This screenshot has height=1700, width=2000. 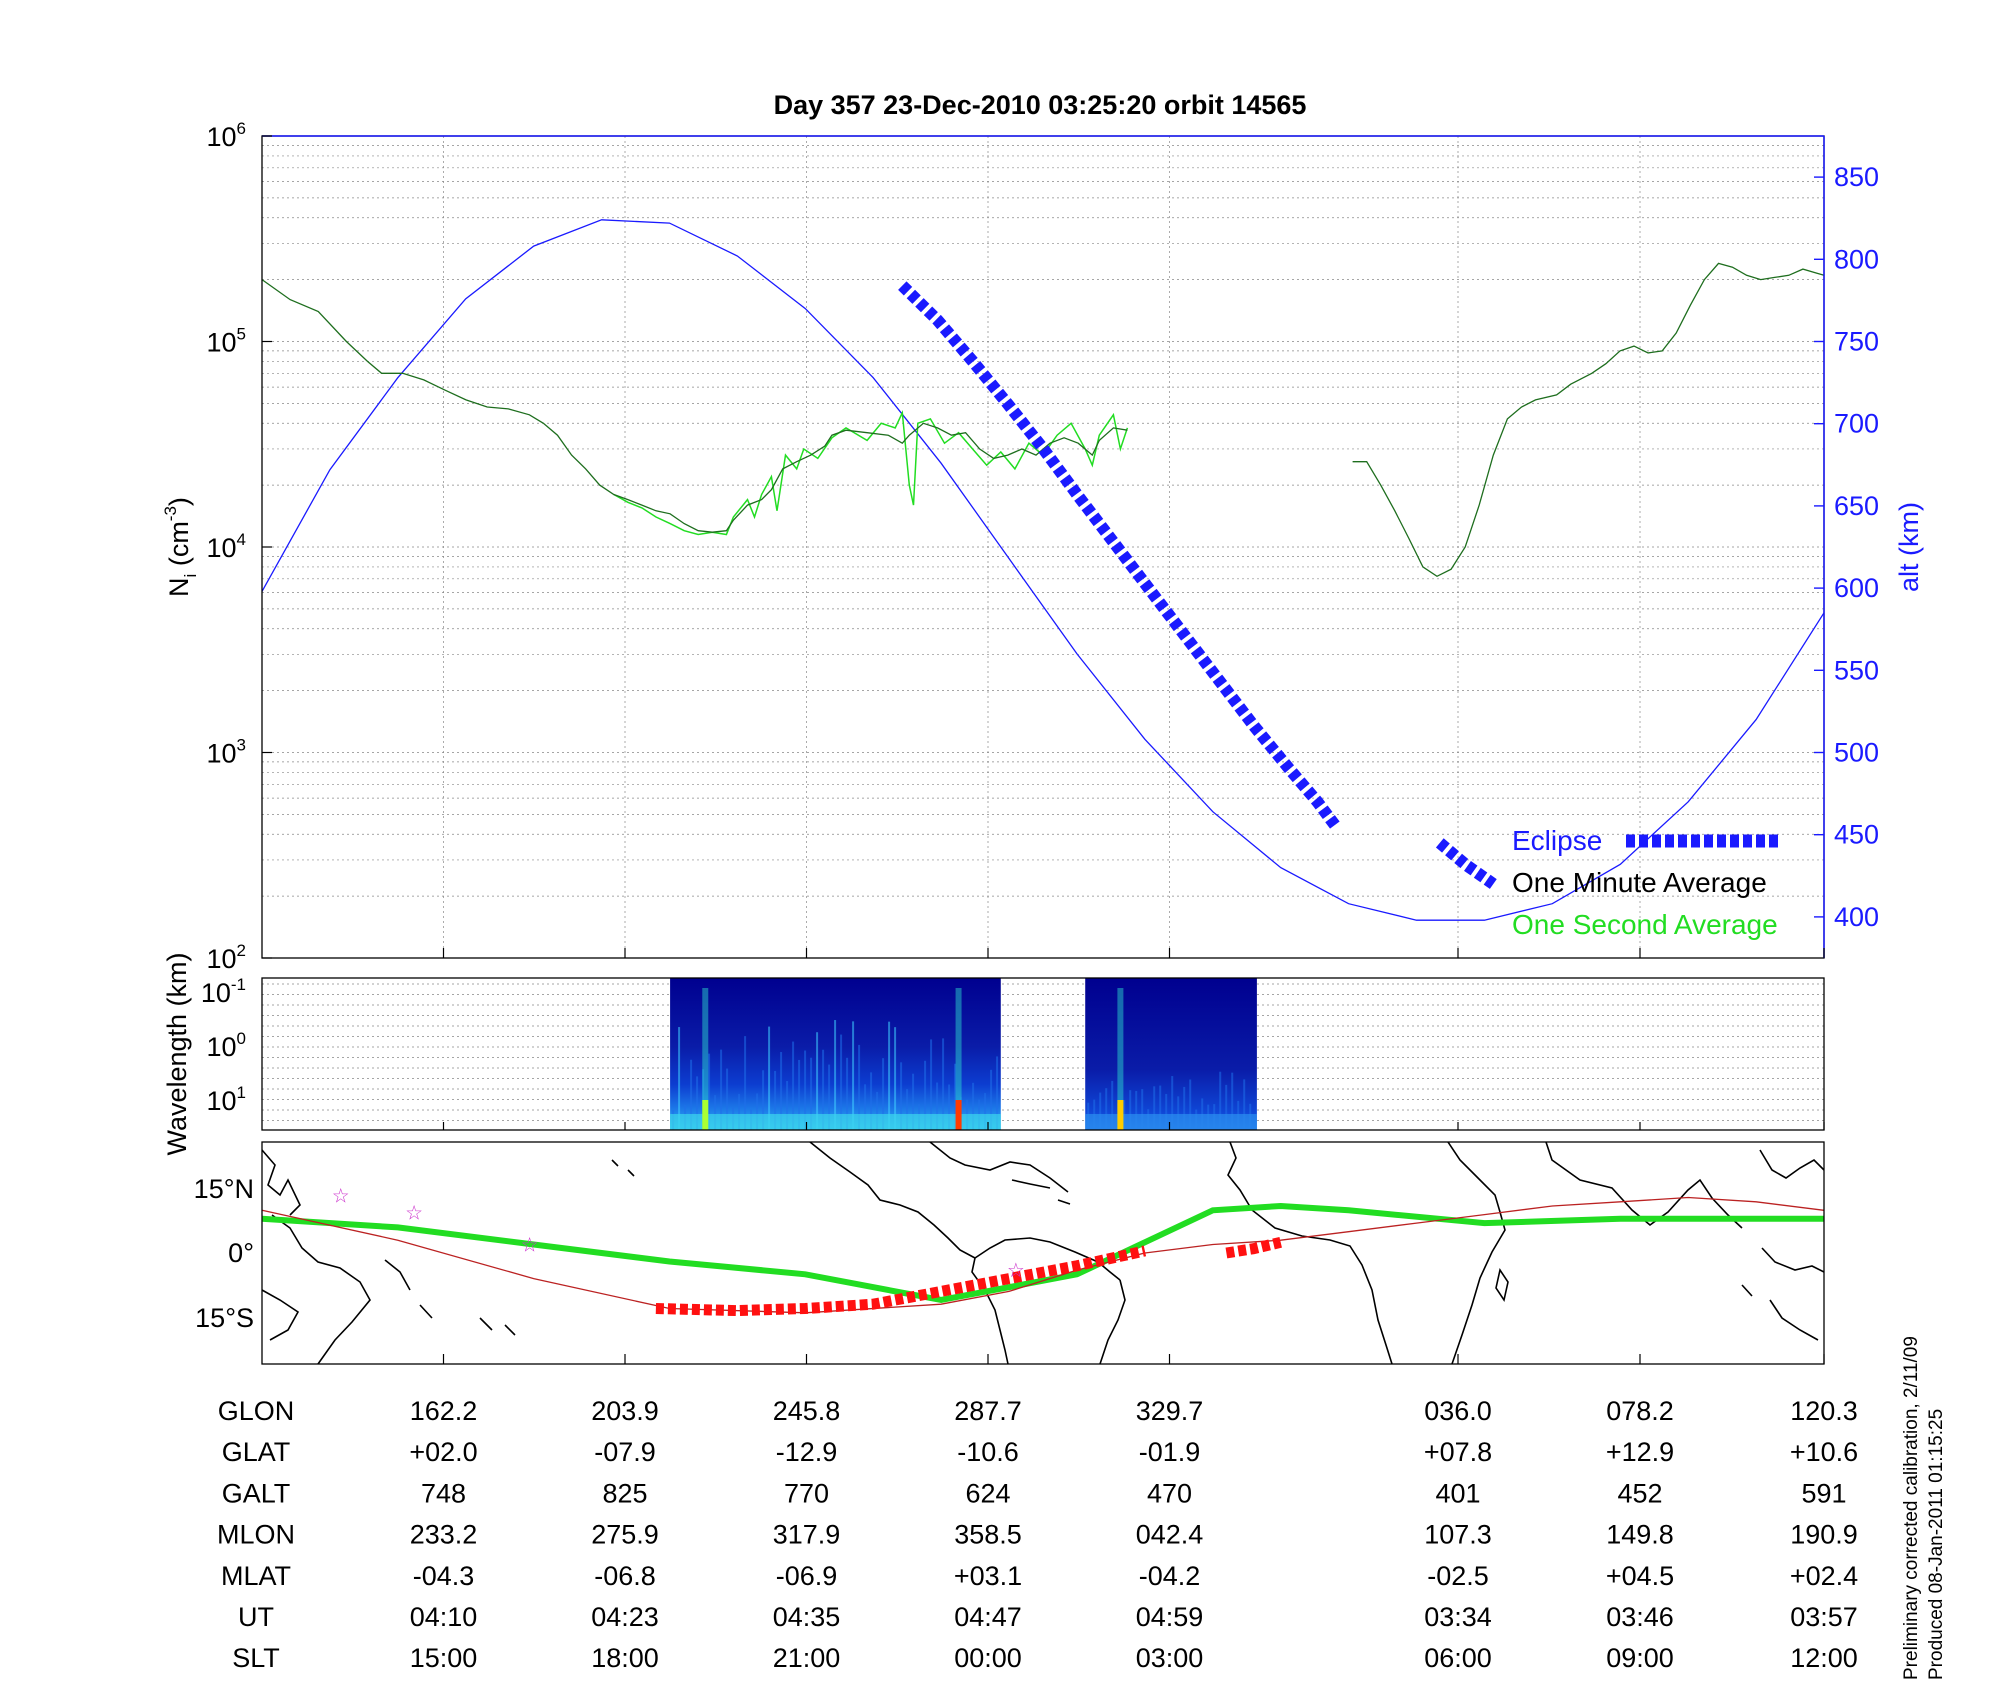 What do you see at coordinates (224, 1189) in the screenshot?
I see `map-tick-label: 15°N` at bounding box center [224, 1189].